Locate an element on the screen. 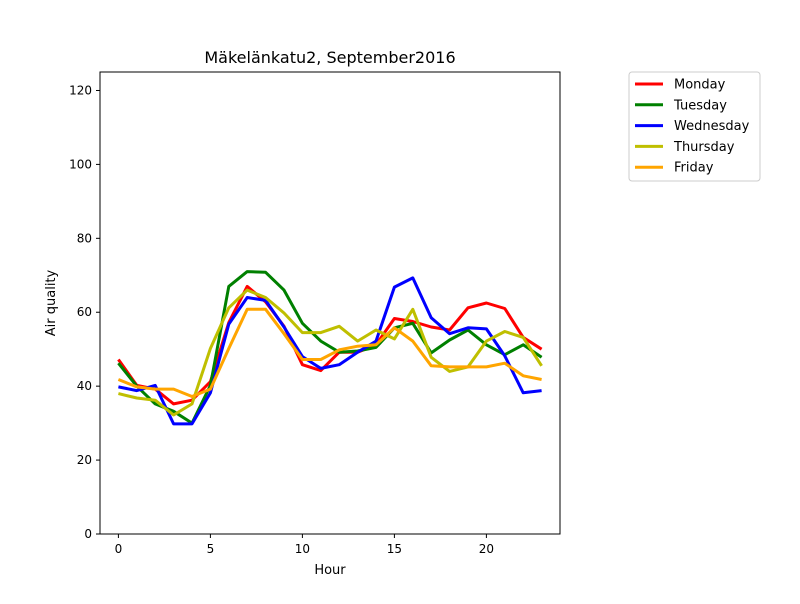 Image resolution: width=800 pixels, height=604 pixels. x-tick-label: 20 is located at coordinates (486, 549).